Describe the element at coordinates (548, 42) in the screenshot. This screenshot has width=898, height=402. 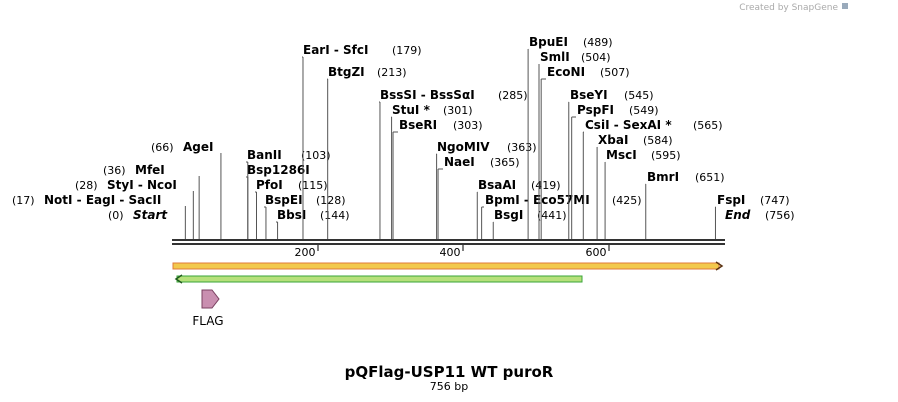
I see `site-name: BpuEI` at that location.